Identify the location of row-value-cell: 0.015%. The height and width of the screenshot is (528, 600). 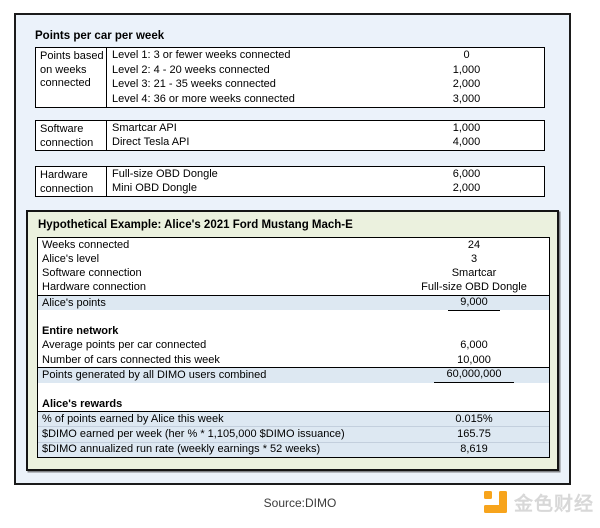
(474, 419).